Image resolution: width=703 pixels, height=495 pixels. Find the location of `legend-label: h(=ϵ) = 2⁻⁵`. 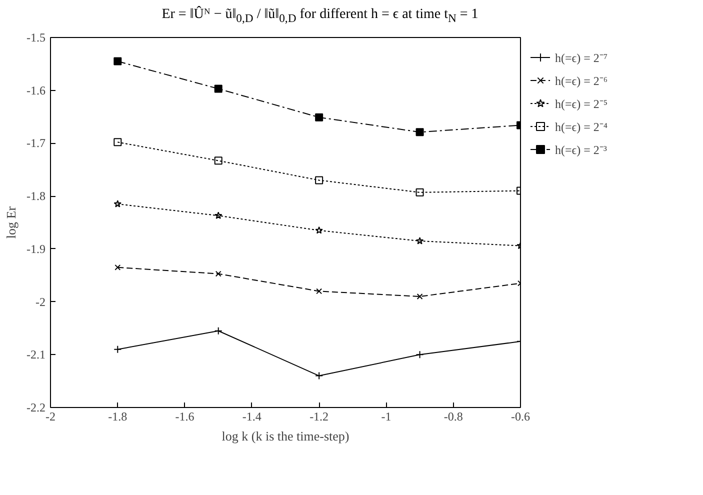

legend-label: h(=ϵ) = 2⁻⁵ is located at coordinates (582, 104).